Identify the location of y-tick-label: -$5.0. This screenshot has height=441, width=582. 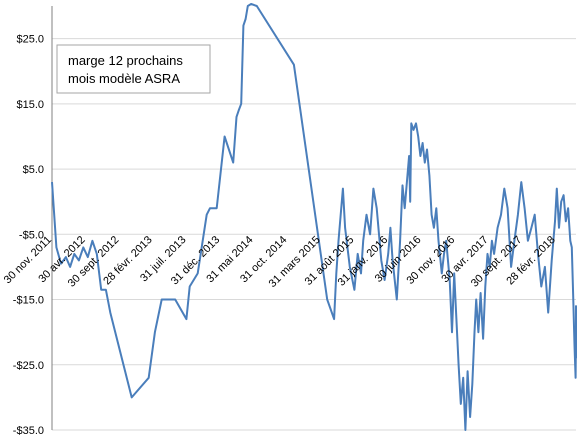
(31, 235).